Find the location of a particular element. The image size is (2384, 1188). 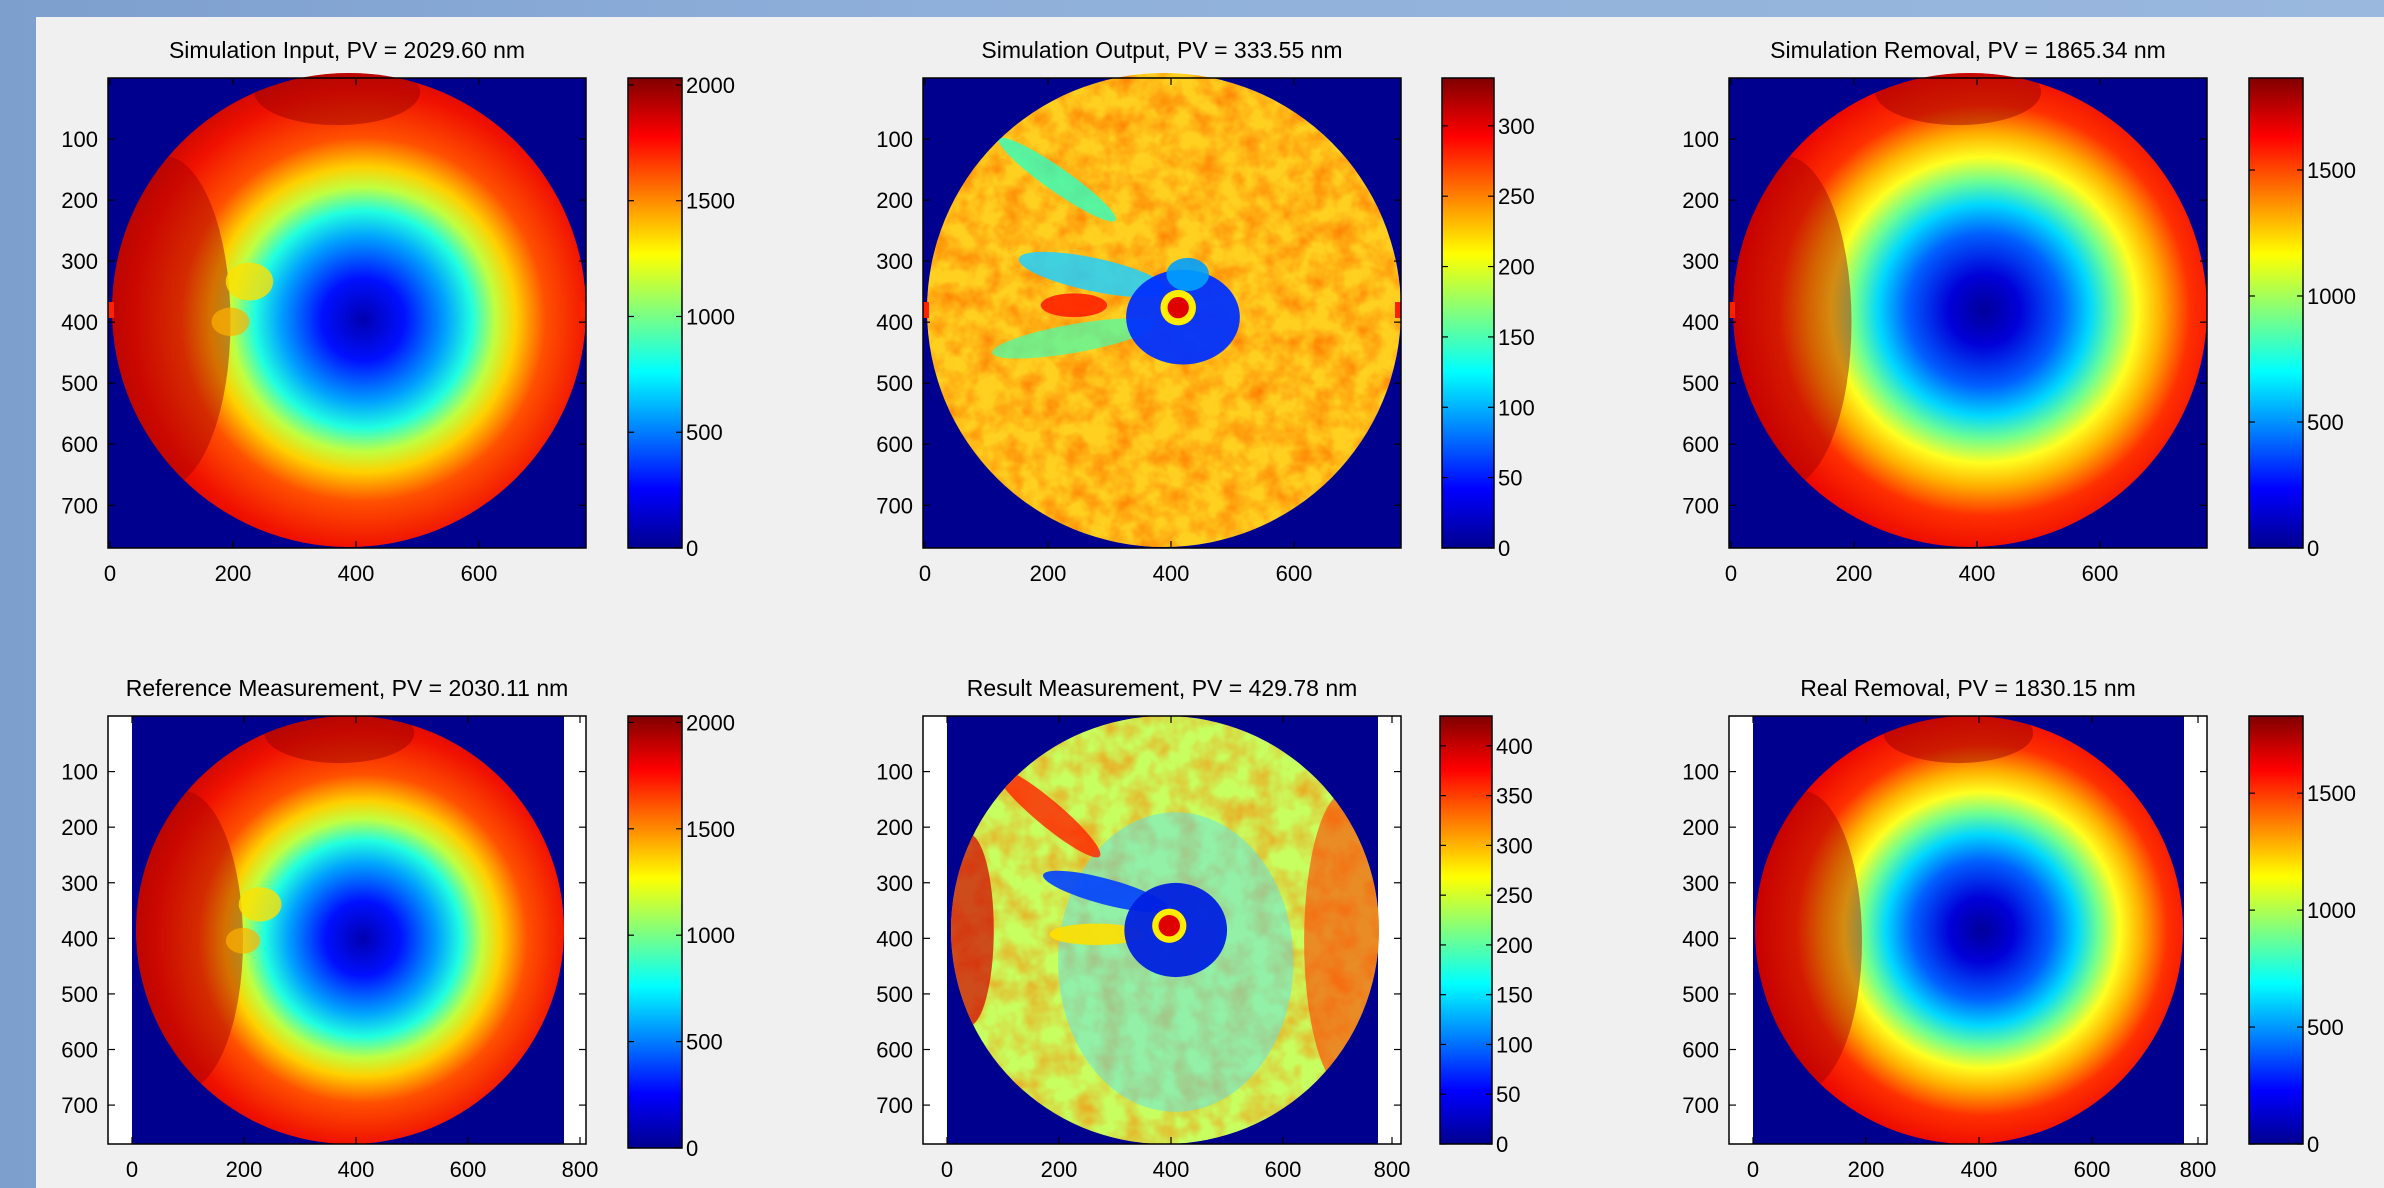

subplot-title: Simulation Output, PV = 333.55 nm is located at coordinates (1161, 50).